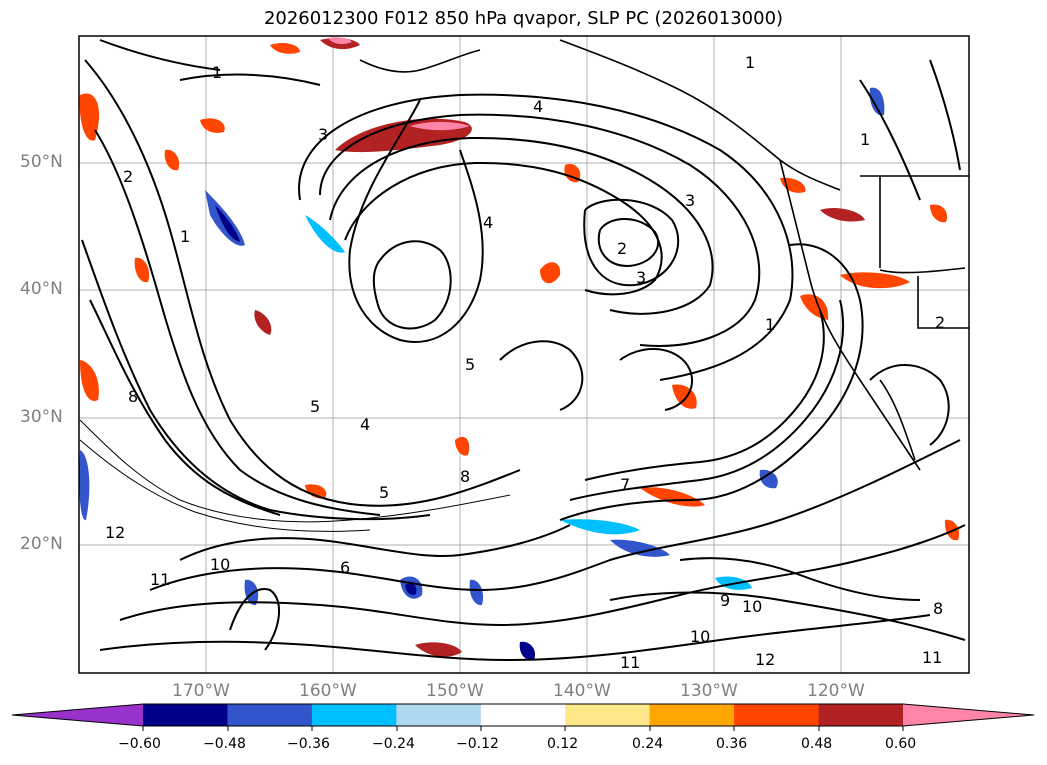 The height and width of the screenshot is (765, 1047). I want to click on colorbar-tick-label: 0.12, so click(563, 744).